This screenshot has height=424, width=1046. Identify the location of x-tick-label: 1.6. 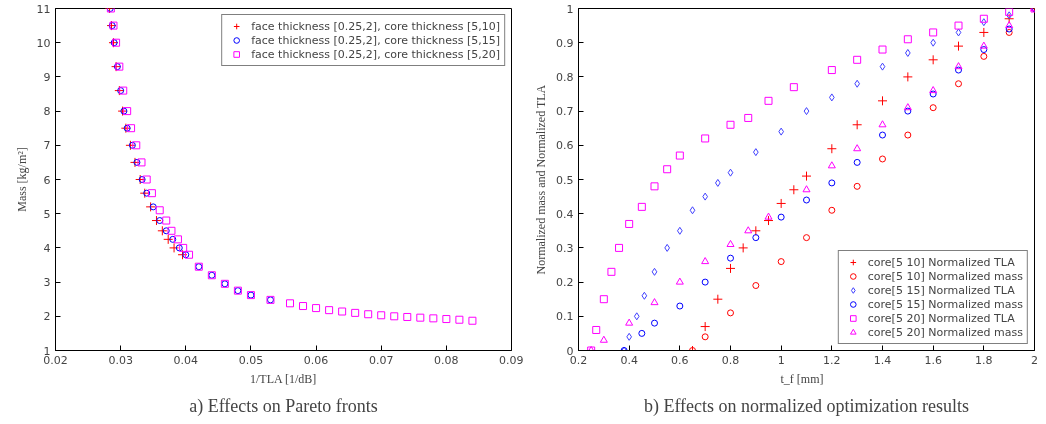
(933, 360).